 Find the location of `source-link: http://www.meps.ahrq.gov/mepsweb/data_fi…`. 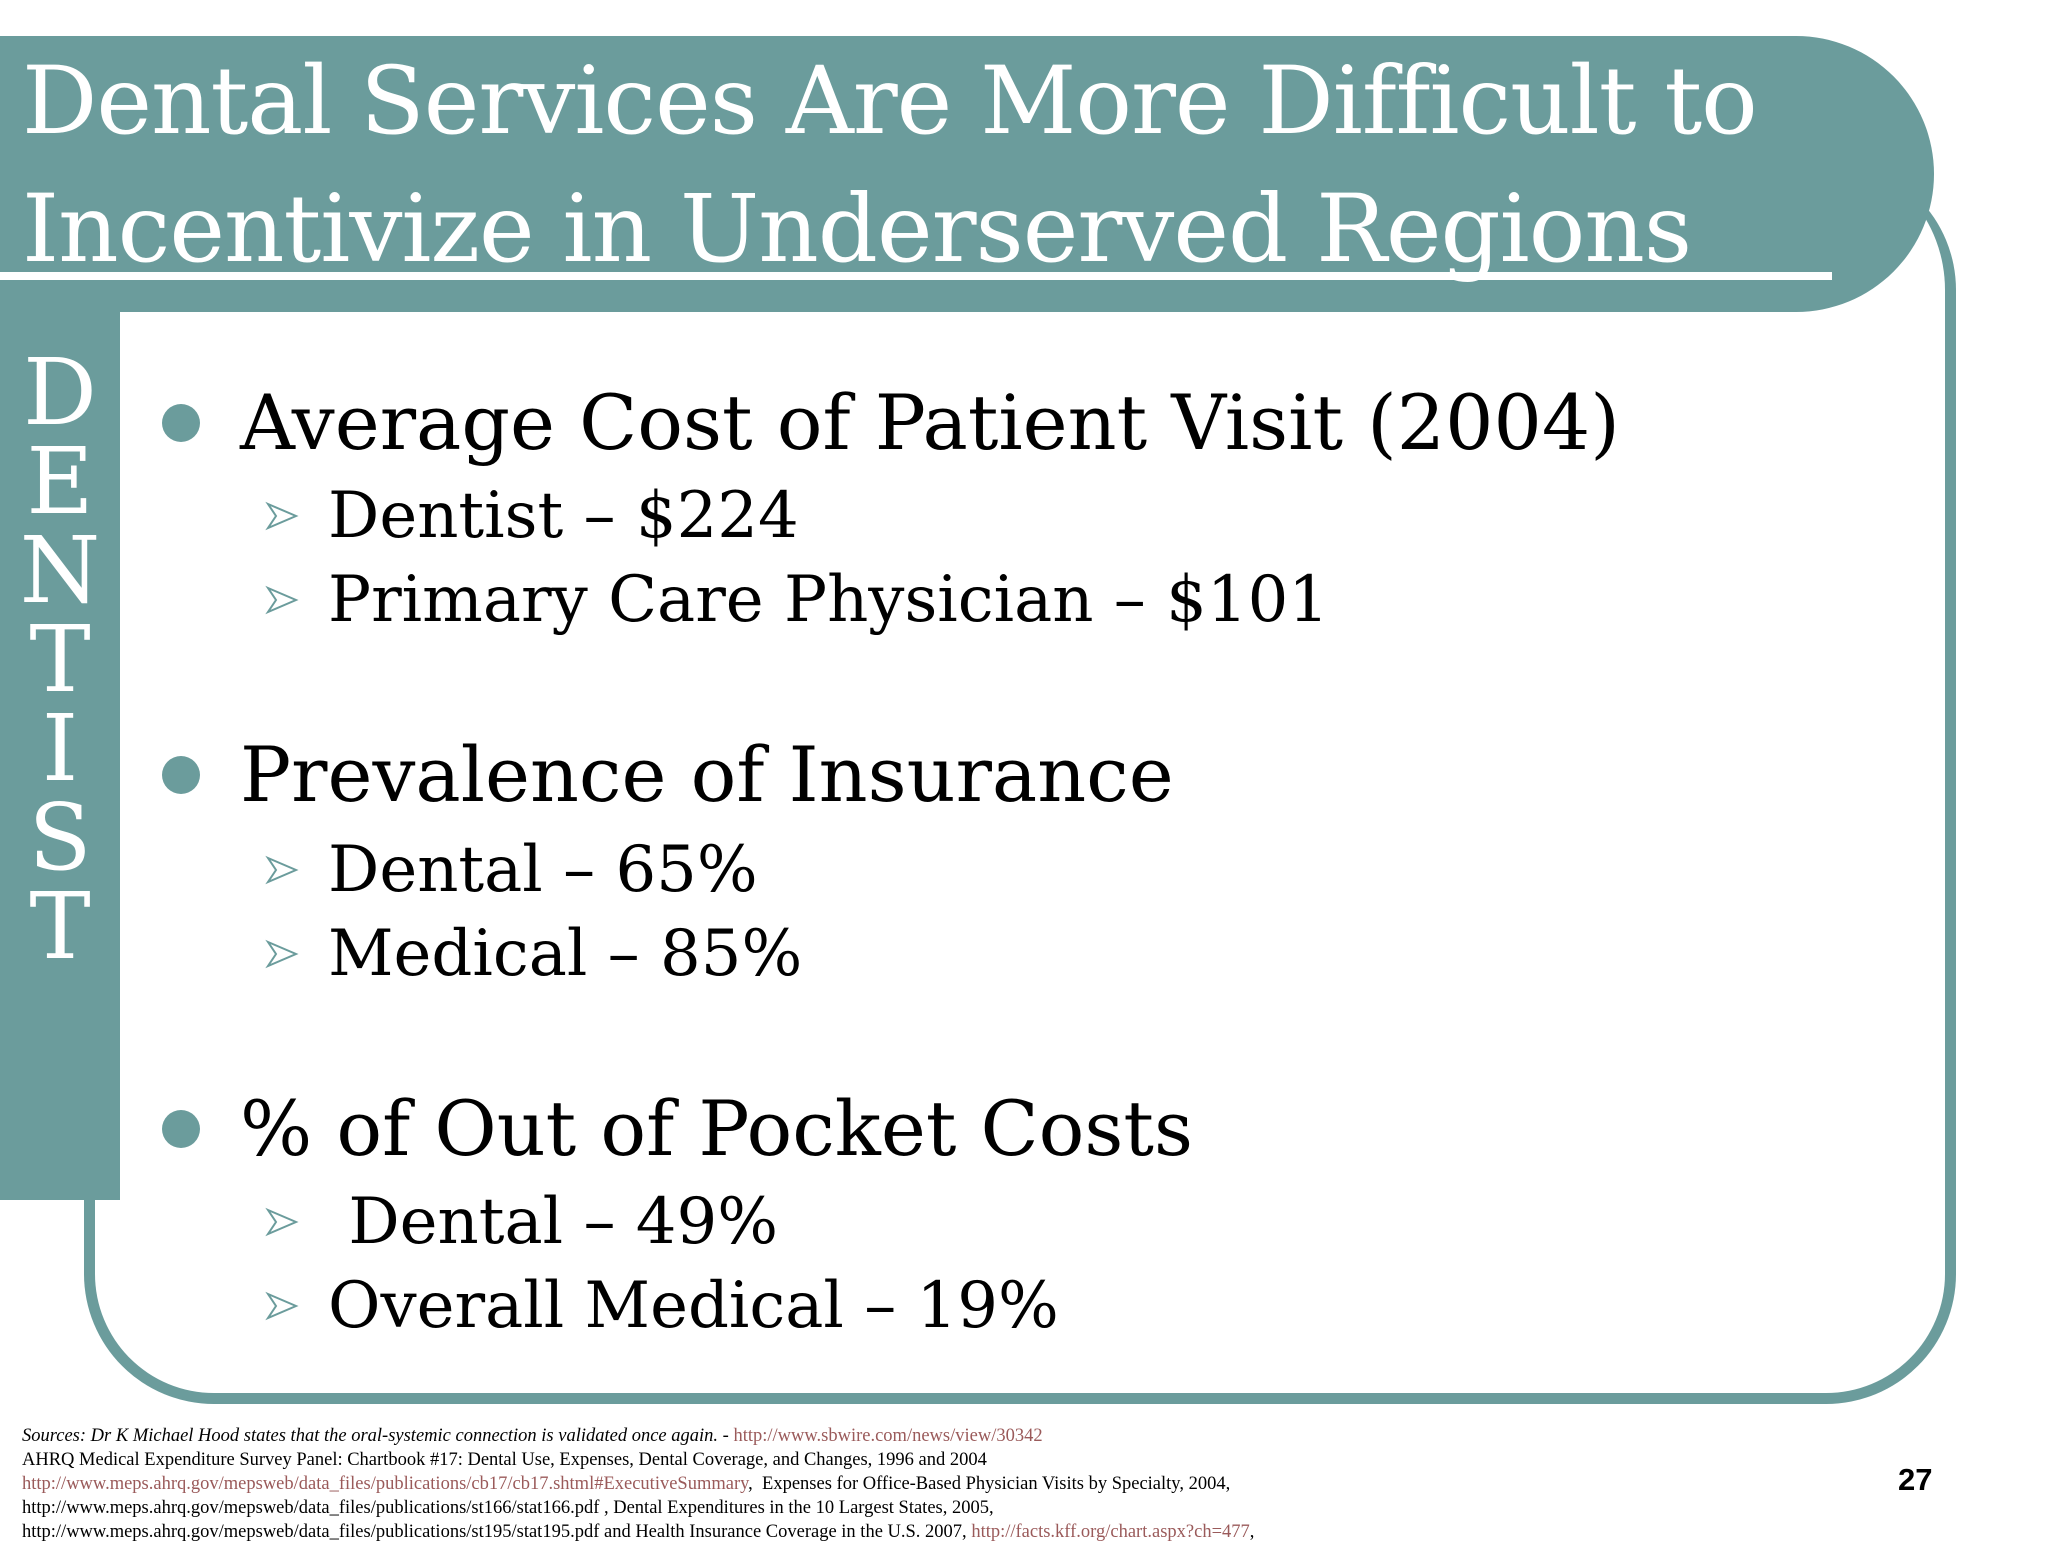

source-link: http://www.meps.ahrq.gov/mepsweb/data_fi… is located at coordinates (385, 1484).